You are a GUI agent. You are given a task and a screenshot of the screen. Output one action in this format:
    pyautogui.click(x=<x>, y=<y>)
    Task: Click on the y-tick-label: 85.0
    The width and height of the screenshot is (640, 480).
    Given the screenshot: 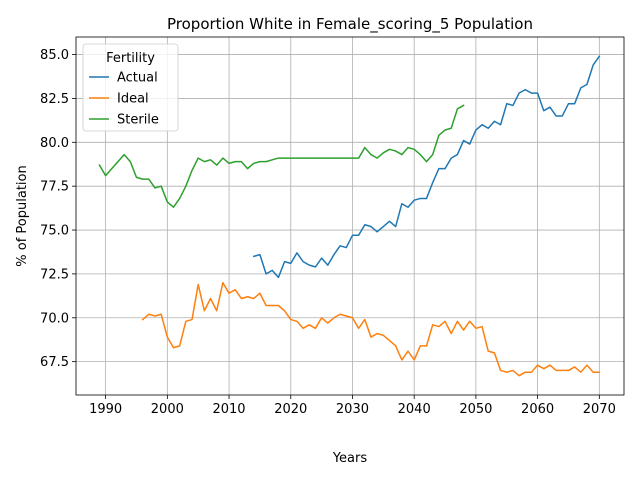 What is the action you would take?
    pyautogui.click(x=54, y=55)
    